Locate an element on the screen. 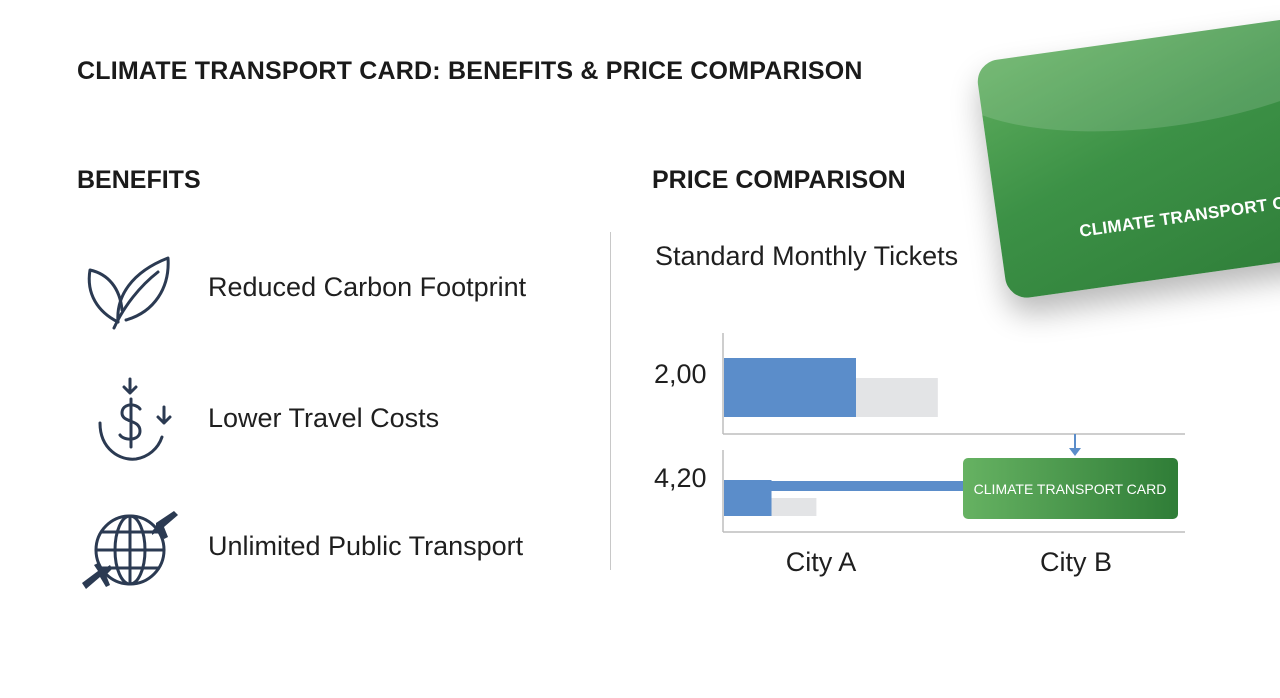 The width and height of the screenshot is (1280, 698). bar-grey-top is located at coordinates (897, 397).